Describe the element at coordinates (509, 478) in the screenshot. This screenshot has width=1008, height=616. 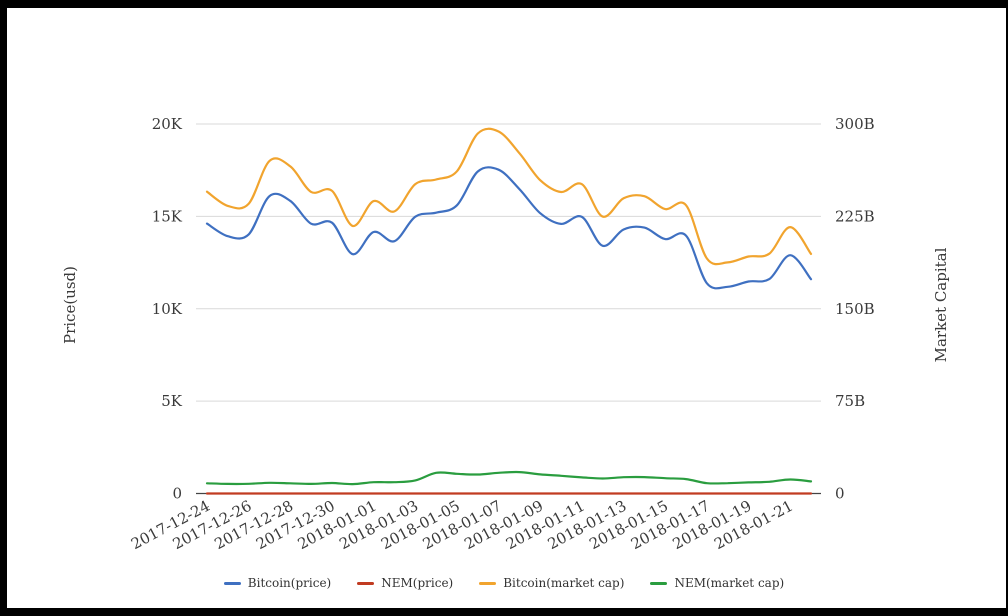
I see `series-line-nem-market-cap` at that location.